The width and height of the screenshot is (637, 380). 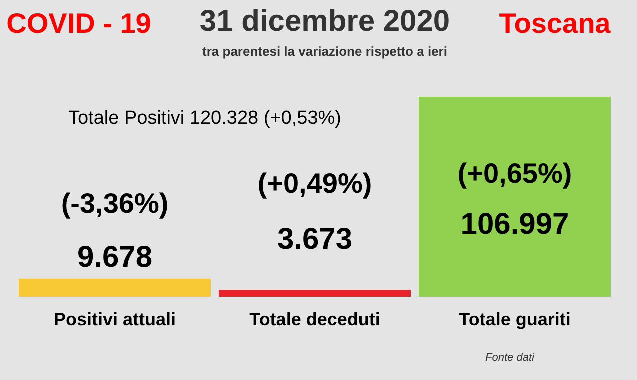 I want to click on data-label: 9.678, so click(x=115, y=257).